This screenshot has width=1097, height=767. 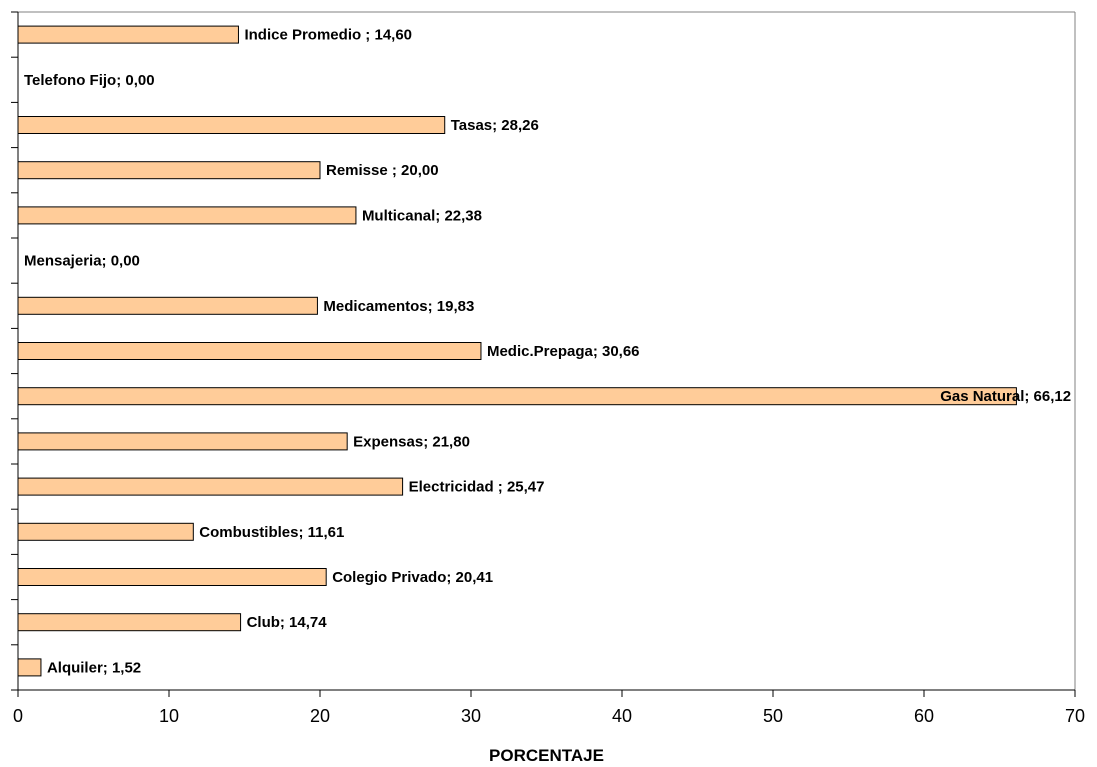 What do you see at coordinates (622, 716) in the screenshot?
I see `x-tick-label: 40` at bounding box center [622, 716].